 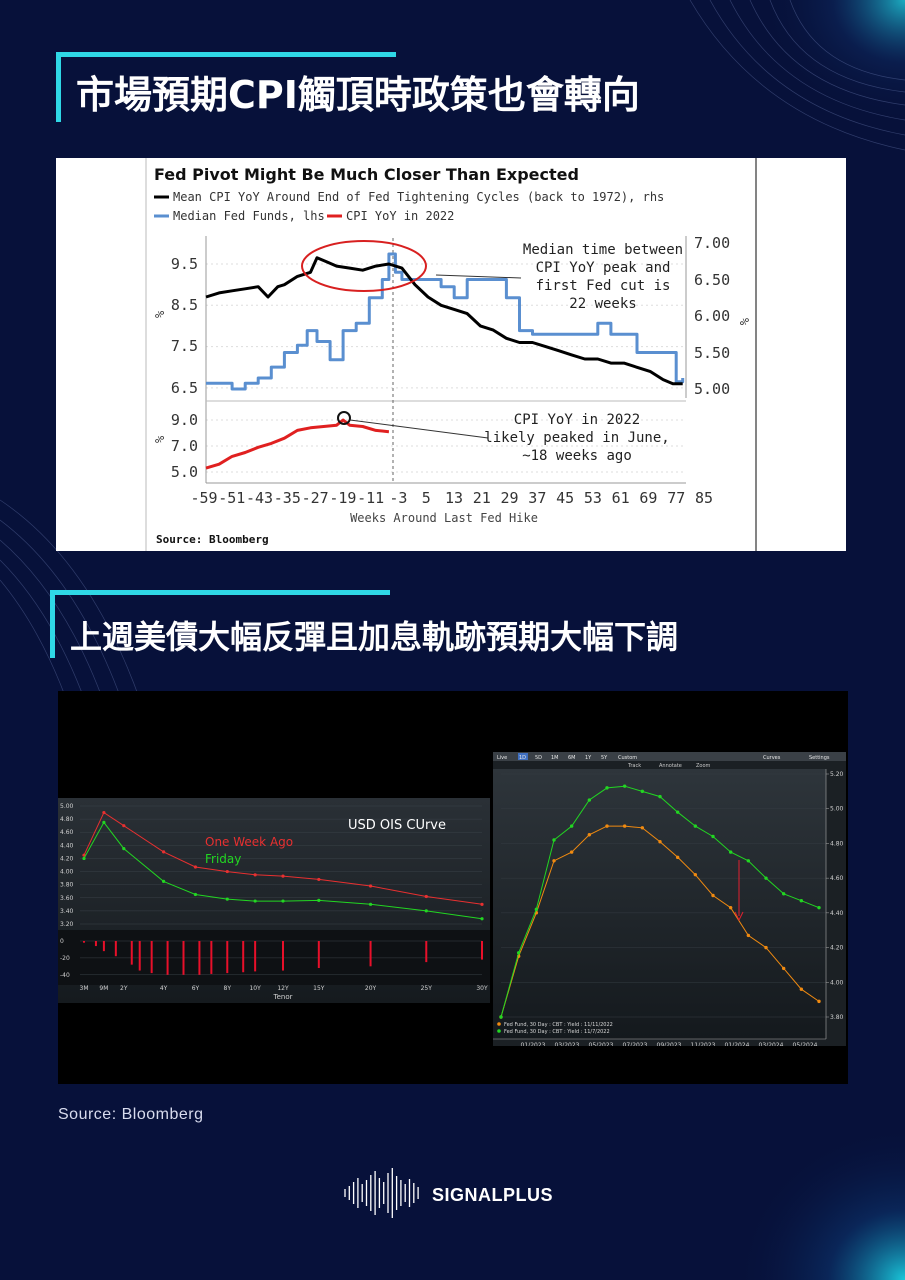 What do you see at coordinates (184, 472) in the screenshot?
I see `left-tick: 5.0` at bounding box center [184, 472].